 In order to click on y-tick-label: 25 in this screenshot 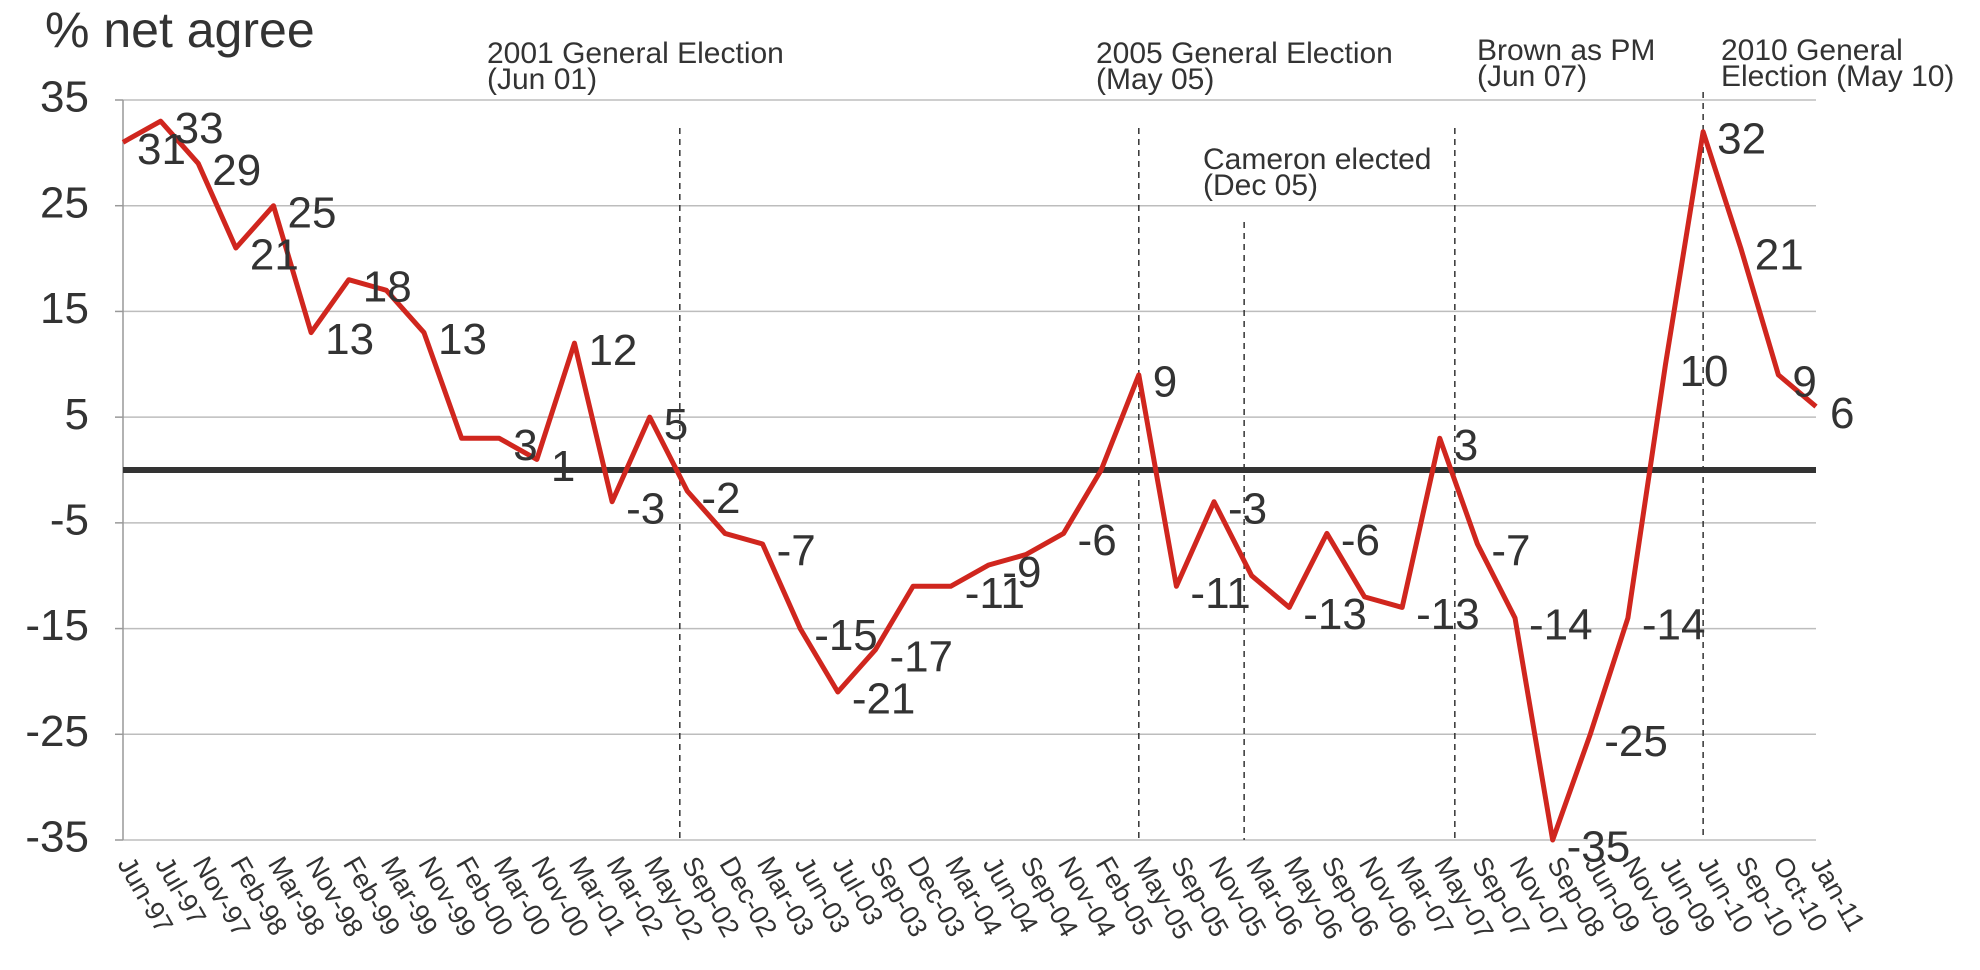, I will do `click(64, 202)`.